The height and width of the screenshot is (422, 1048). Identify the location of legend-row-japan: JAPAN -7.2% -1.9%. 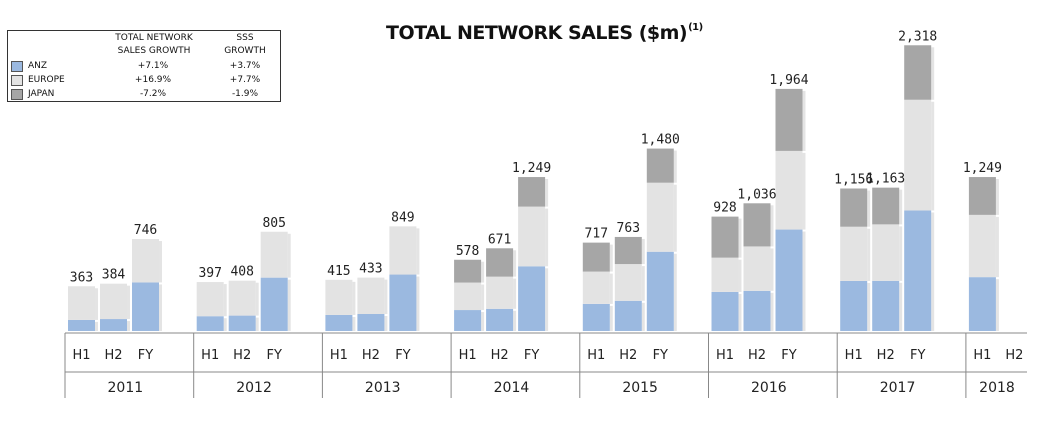
(144, 94).